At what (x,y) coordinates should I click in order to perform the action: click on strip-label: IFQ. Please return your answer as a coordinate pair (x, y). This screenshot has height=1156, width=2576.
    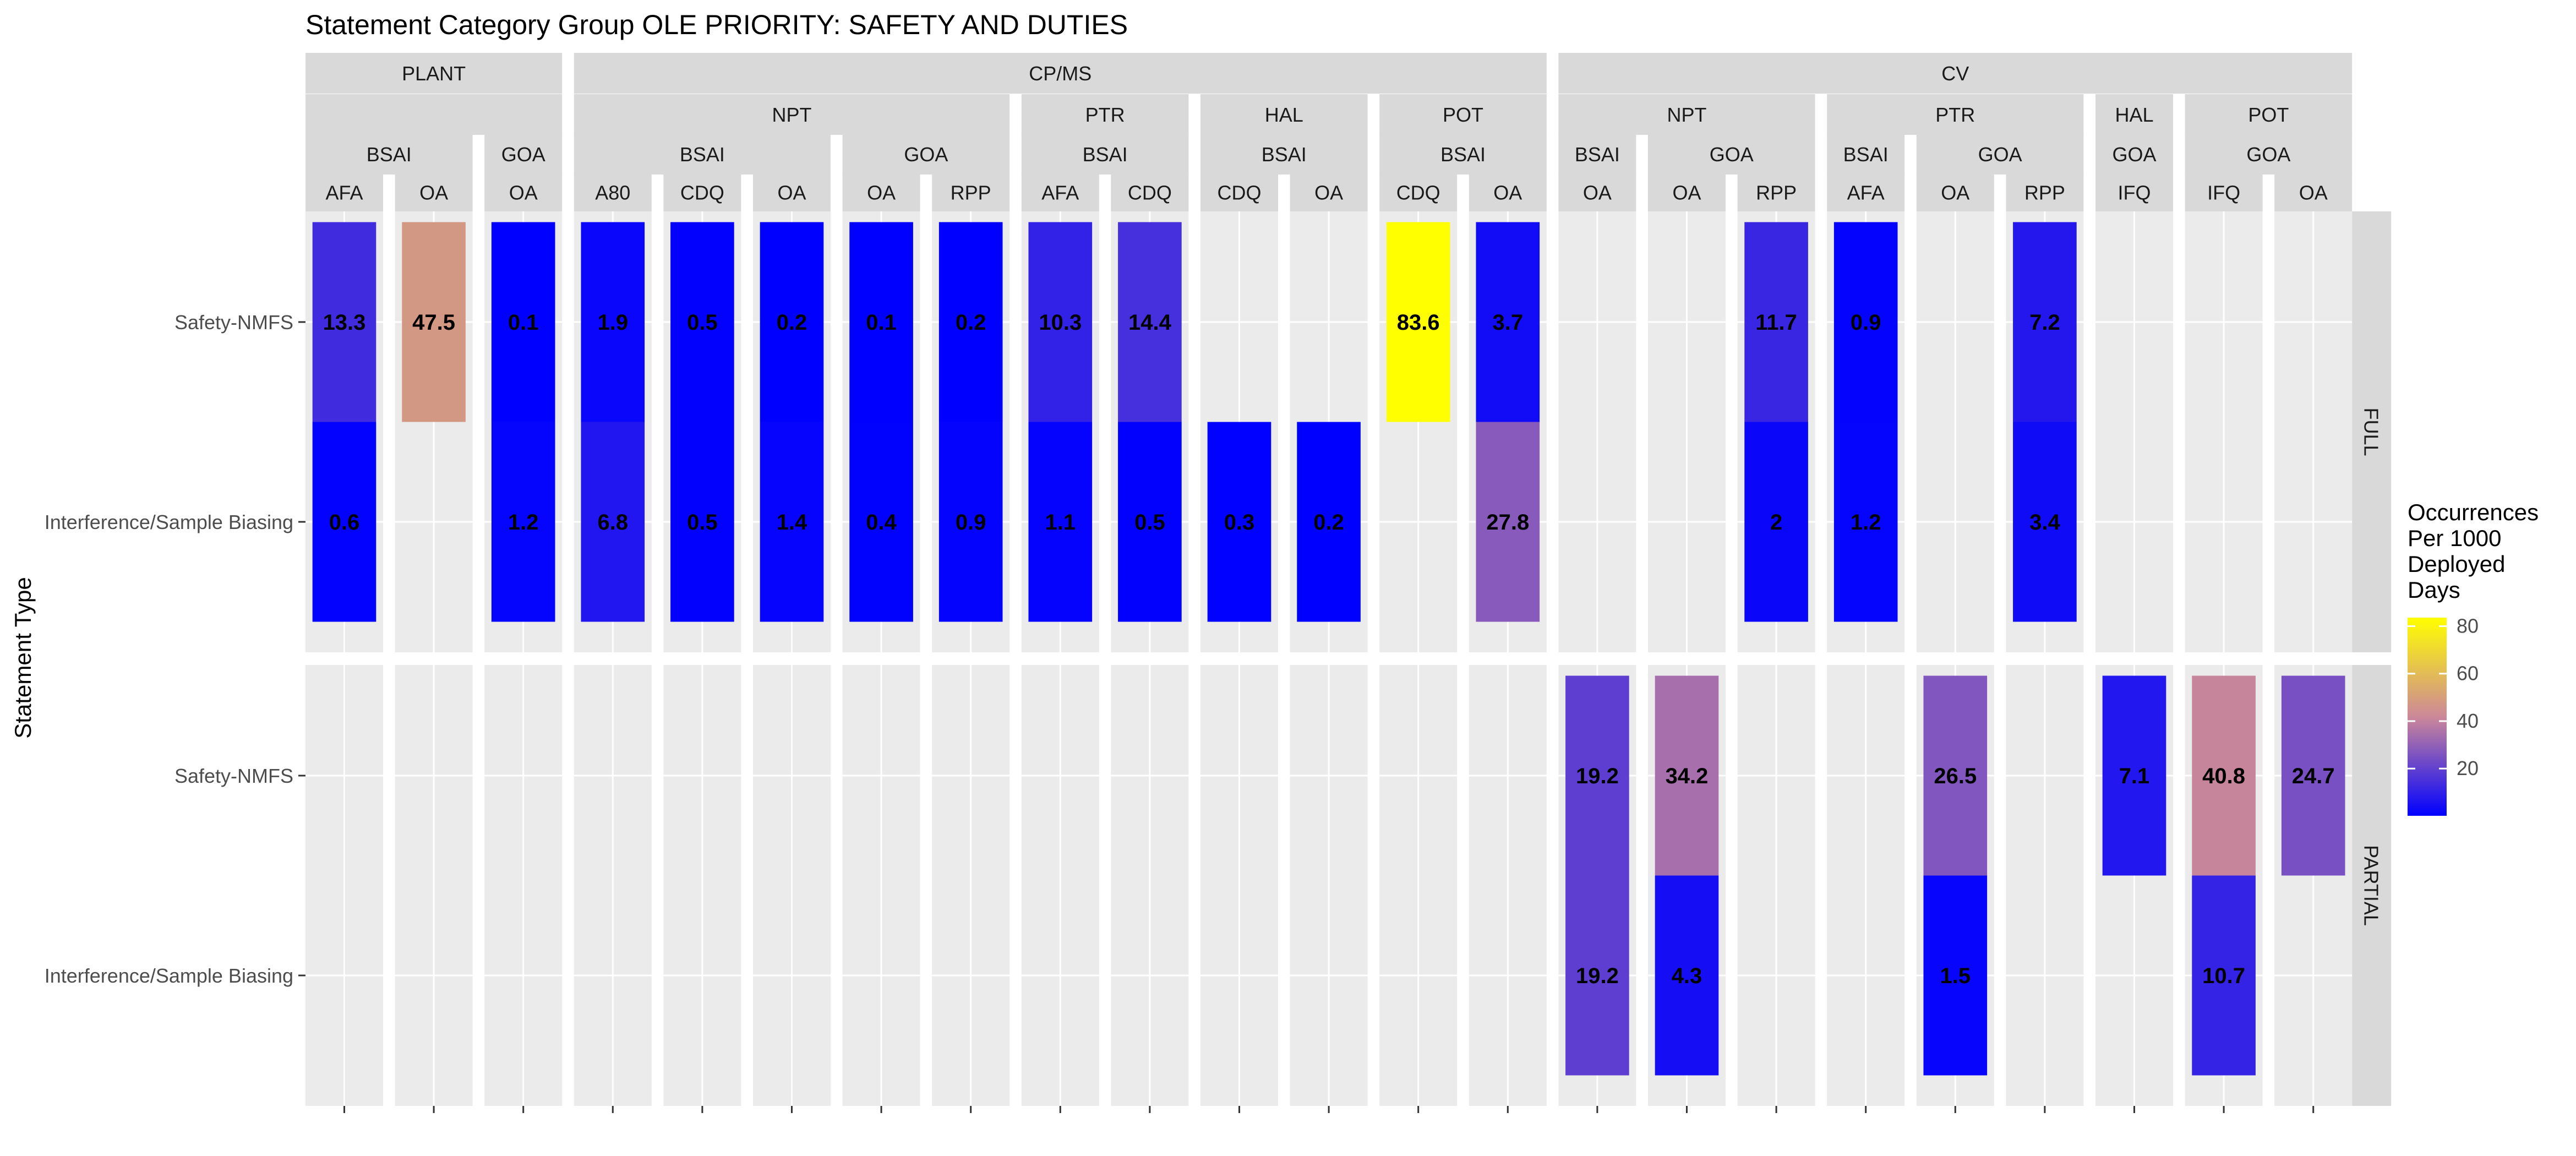
    Looking at the image, I should click on (2135, 193).